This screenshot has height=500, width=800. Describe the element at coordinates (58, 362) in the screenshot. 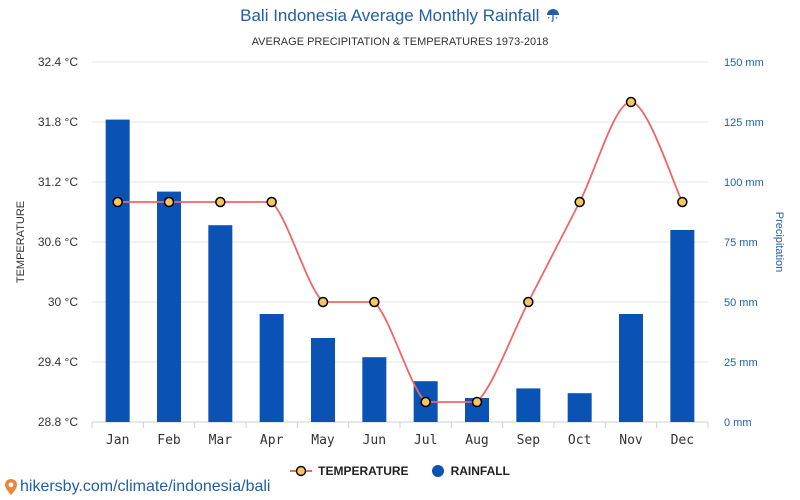

I see `left-tick-label: 29.4 °C` at that location.